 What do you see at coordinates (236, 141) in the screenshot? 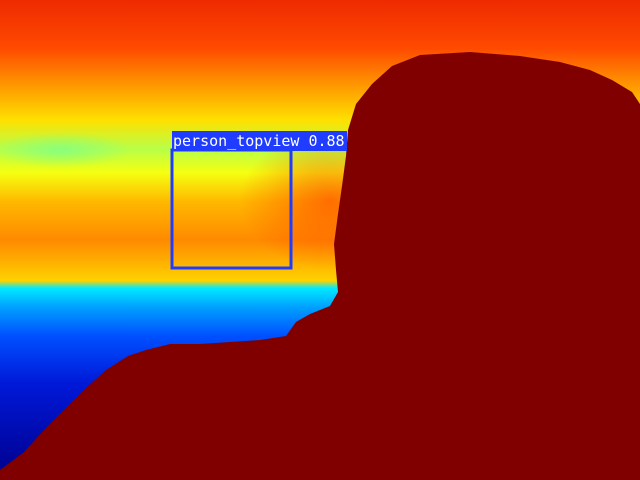
I see `detection-class: person_topview` at bounding box center [236, 141].